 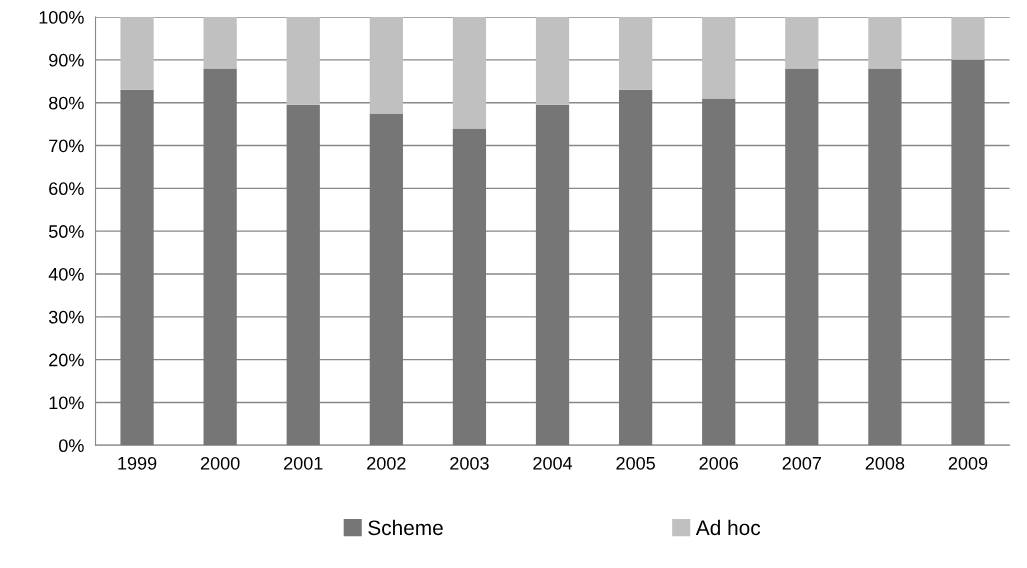 What do you see at coordinates (386, 463) in the screenshot?
I see `x-tick-label: 2002` at bounding box center [386, 463].